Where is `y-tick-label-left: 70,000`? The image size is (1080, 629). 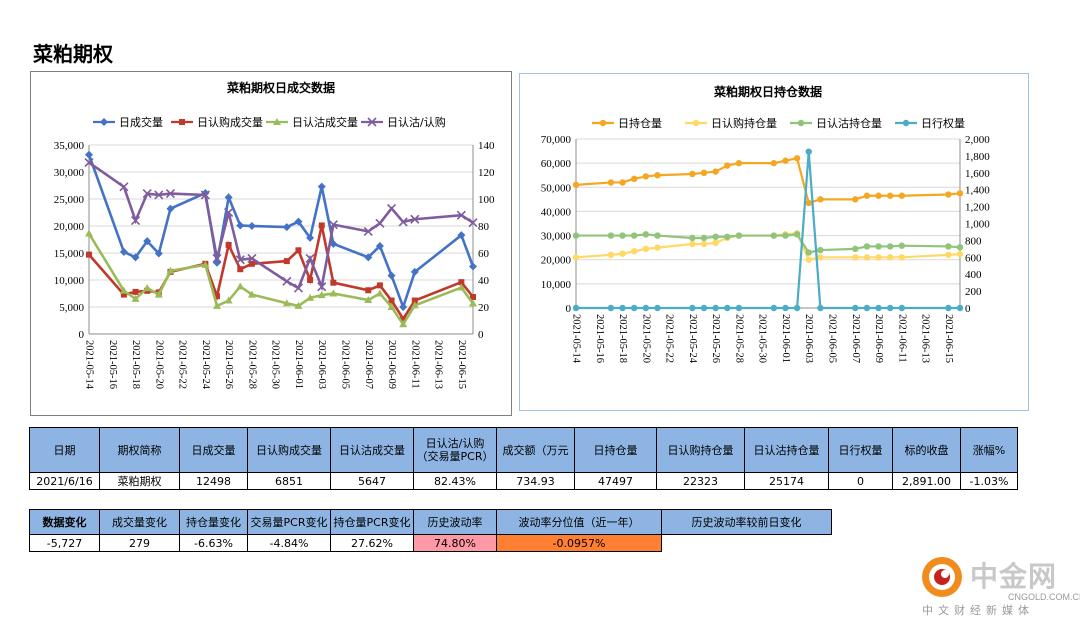 y-tick-label-left: 70,000 is located at coordinates (556, 140).